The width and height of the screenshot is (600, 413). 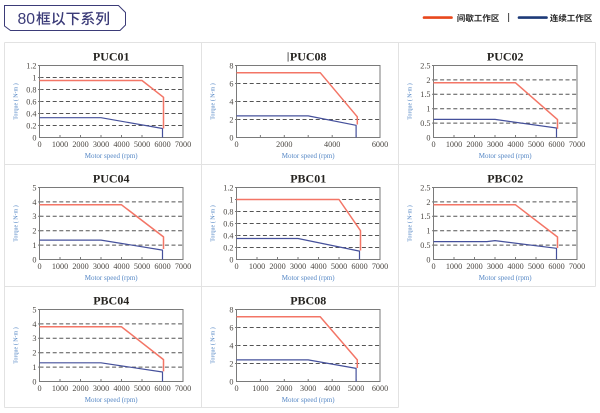 What do you see at coordinates (308, 178) in the screenshot?
I see `svg-text: PBC01` at bounding box center [308, 178].